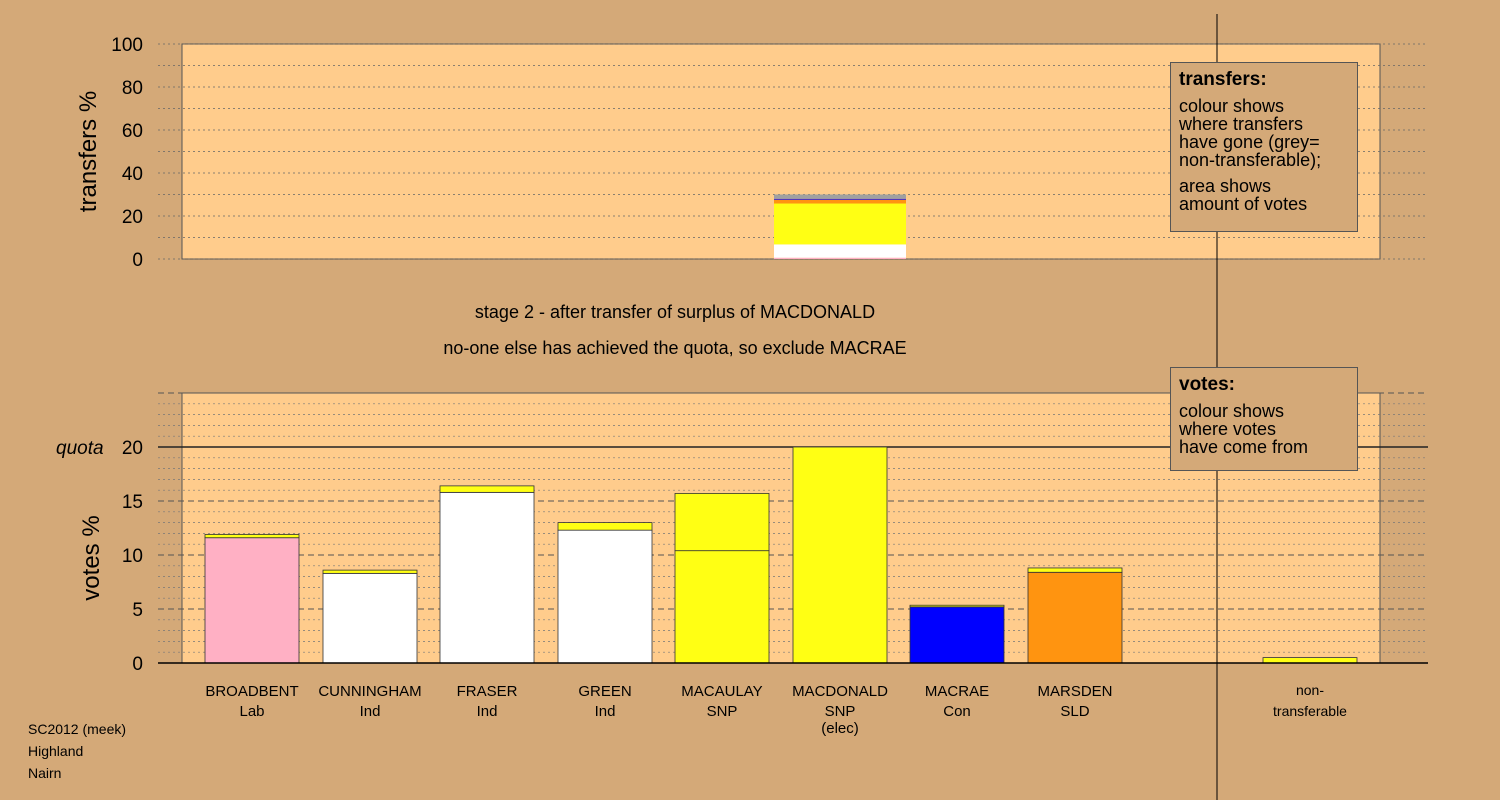 The image size is (1500, 800). What do you see at coordinates (840, 691) in the screenshot?
I see `candidate-name: MACDONALD` at bounding box center [840, 691].